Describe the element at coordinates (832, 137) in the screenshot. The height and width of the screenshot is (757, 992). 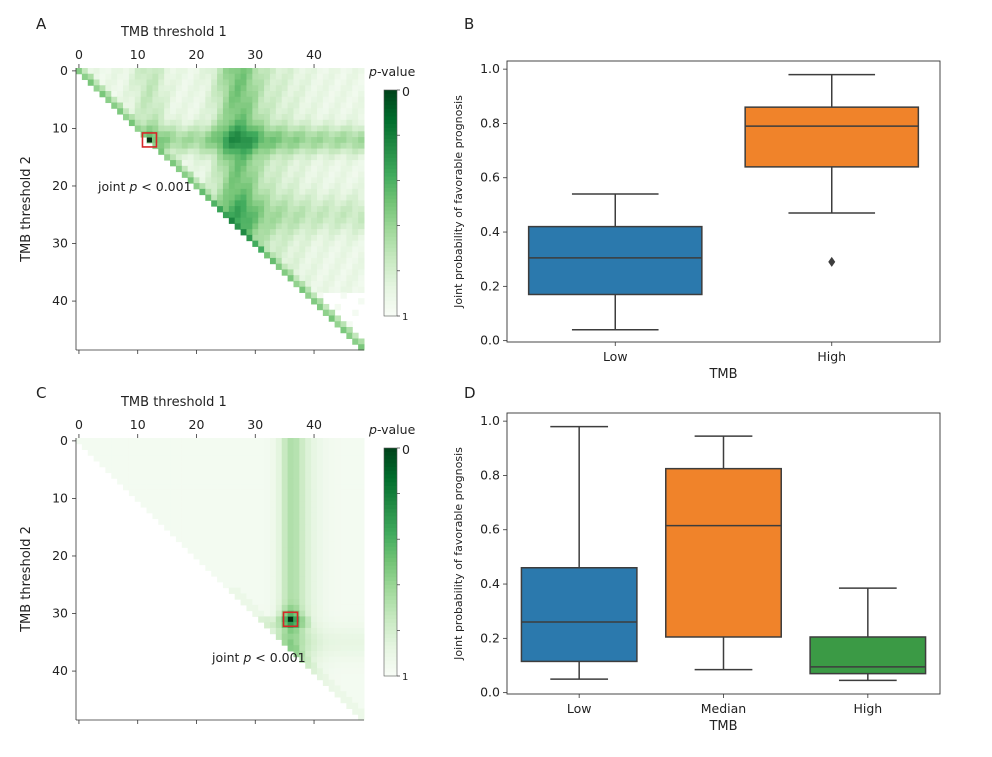
I see `box-high` at that location.